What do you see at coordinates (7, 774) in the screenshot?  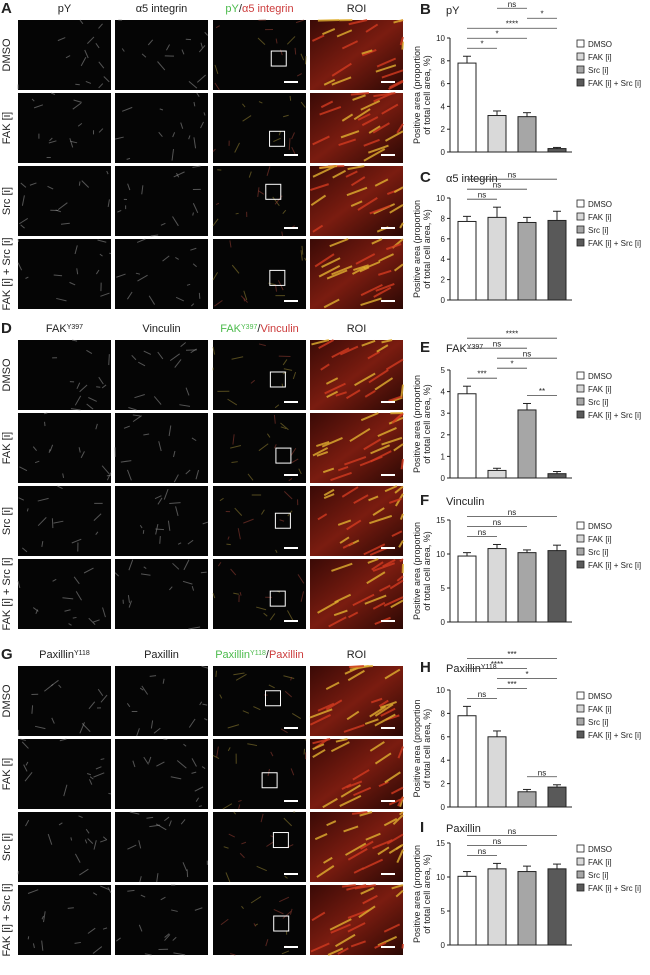 I see `row-label: FAK [i]` at bounding box center [7, 774].